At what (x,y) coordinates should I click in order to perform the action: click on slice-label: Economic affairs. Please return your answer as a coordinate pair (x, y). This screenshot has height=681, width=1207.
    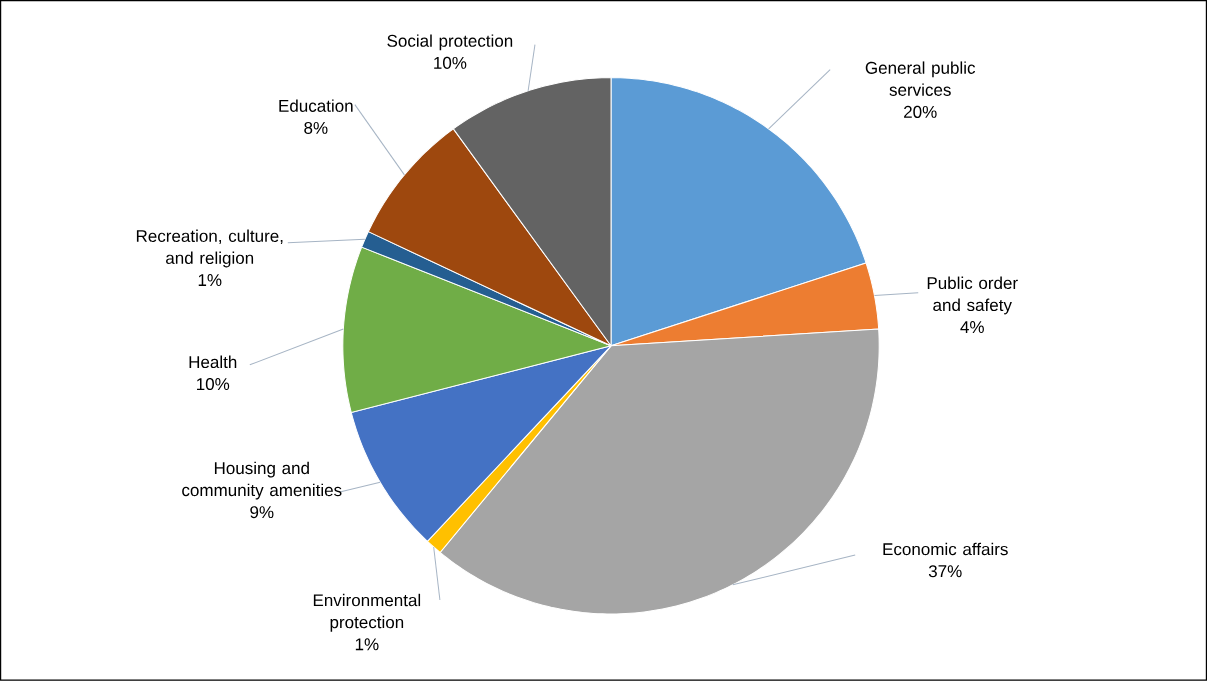
    Looking at the image, I should click on (945, 549).